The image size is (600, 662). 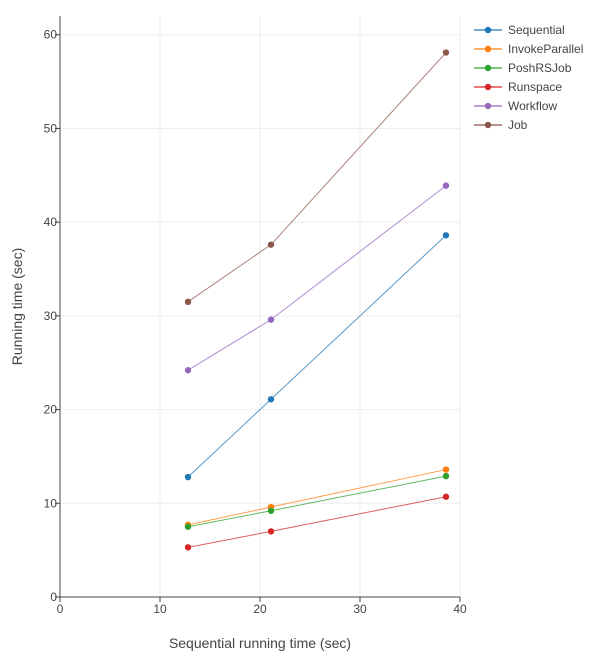 I want to click on y-tick-label: 0, so click(x=53, y=597).